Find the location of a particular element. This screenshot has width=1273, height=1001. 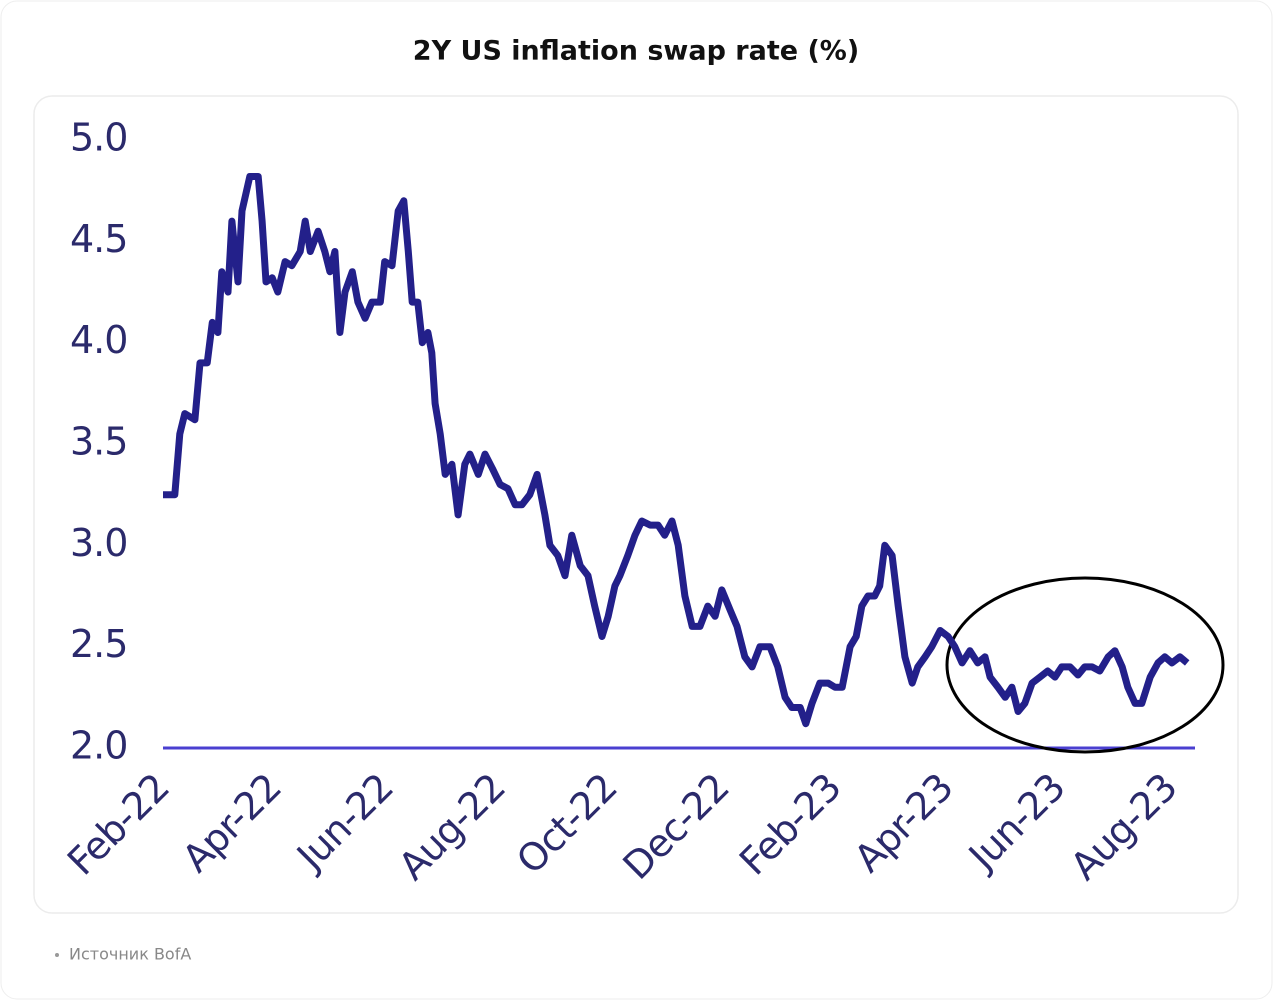

y-tick-label: 3.5 is located at coordinates (98, 442).